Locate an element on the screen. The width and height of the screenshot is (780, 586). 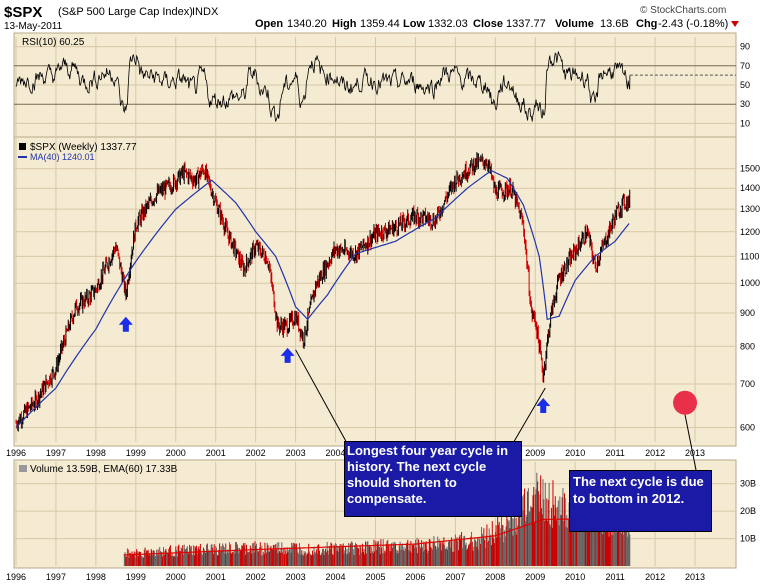
year-tick-label: 2003 is located at coordinates (296, 453).